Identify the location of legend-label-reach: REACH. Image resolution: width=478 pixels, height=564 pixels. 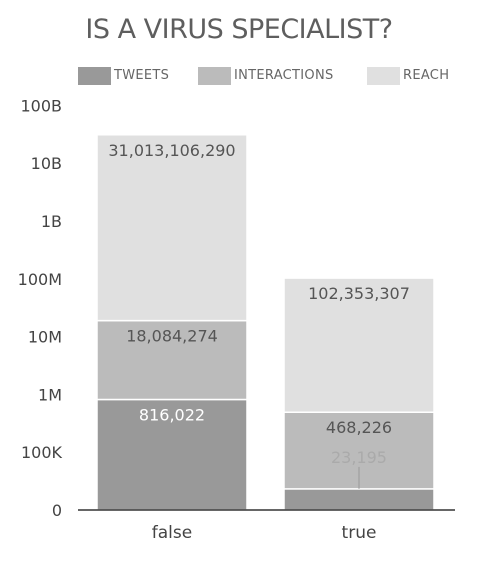
(426, 75).